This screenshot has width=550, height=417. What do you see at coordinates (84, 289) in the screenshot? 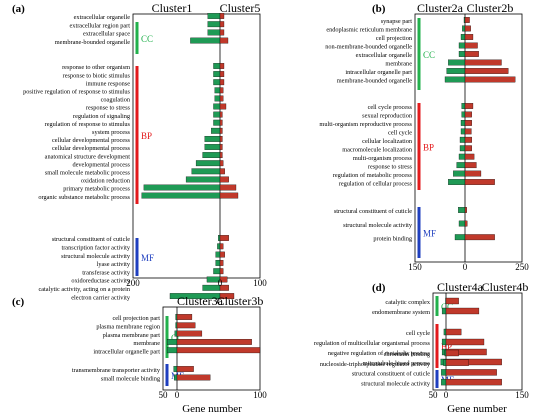
I see `category-label: catalytic activity, acting on a protein` at bounding box center [84, 289].